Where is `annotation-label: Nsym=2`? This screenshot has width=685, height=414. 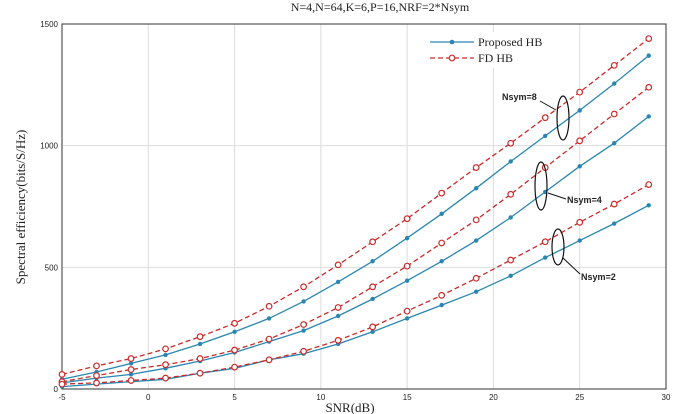 annotation-label: Nsym=2 is located at coordinates (598, 277).